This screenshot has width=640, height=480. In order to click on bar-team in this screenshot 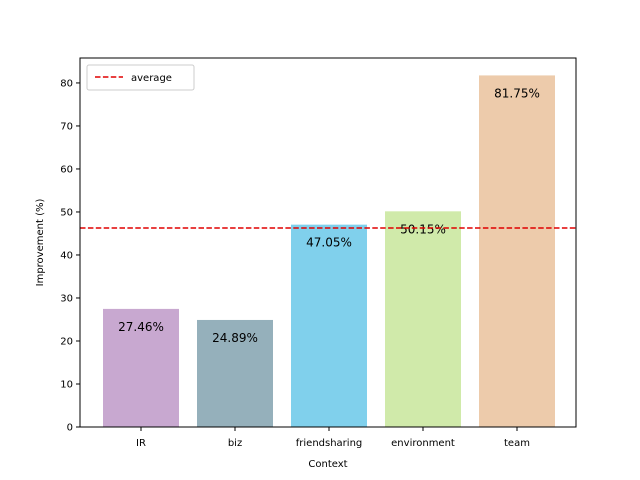, I will do `click(517, 251)`.